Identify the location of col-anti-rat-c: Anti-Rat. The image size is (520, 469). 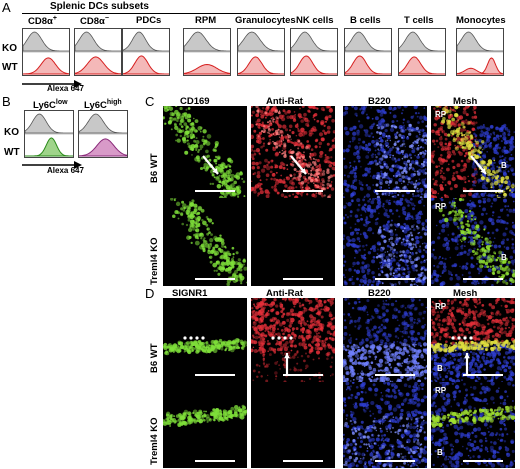
(284, 101).